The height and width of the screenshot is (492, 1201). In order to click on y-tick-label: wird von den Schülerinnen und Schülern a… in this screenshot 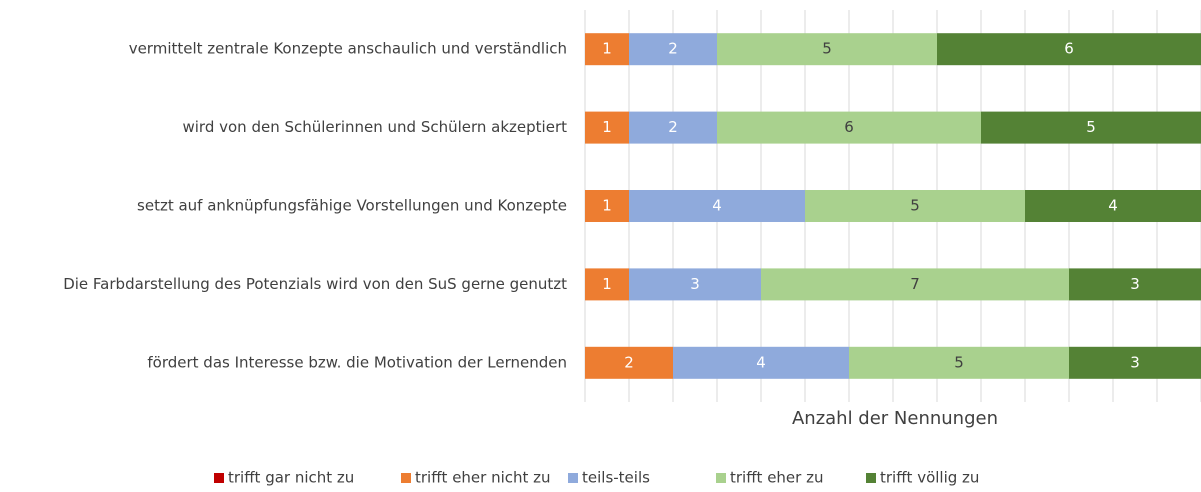, I will do `click(375, 127)`.